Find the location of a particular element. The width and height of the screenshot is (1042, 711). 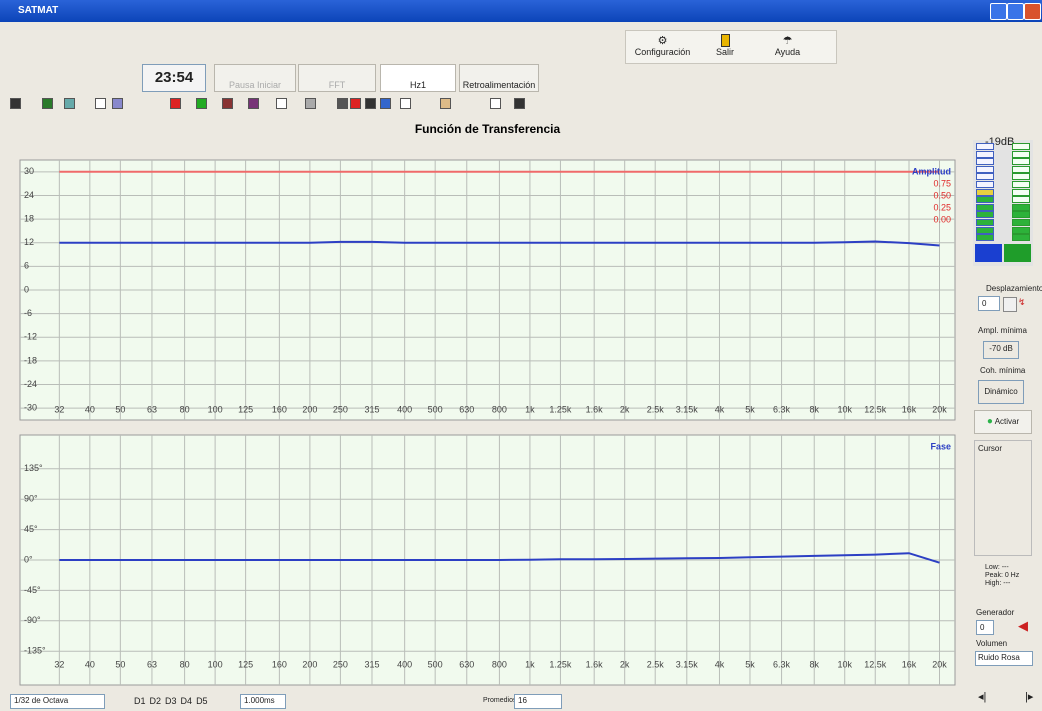

nav-left: ◂| is located at coordinates (982, 697).